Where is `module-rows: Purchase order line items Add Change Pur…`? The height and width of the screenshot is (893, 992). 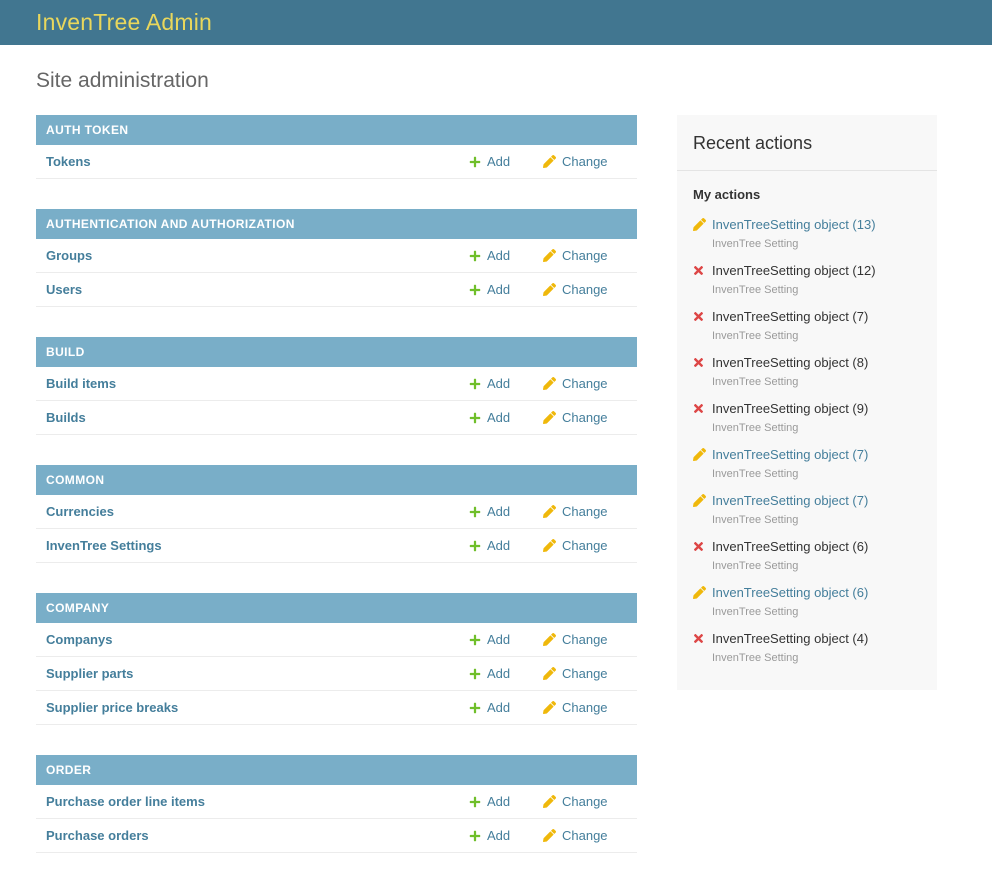 module-rows: Purchase order line items Add Change Pur… is located at coordinates (336, 819).